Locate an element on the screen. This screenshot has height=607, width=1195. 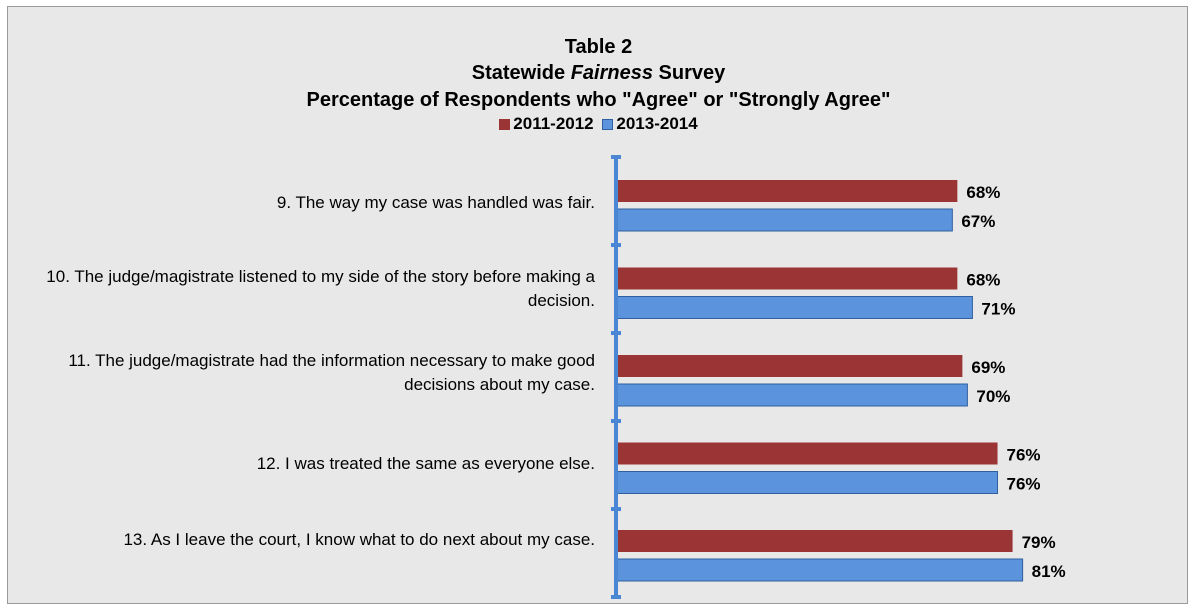
category-label-9: 9. The way my case was handled was fair. is located at coordinates (435, 202).